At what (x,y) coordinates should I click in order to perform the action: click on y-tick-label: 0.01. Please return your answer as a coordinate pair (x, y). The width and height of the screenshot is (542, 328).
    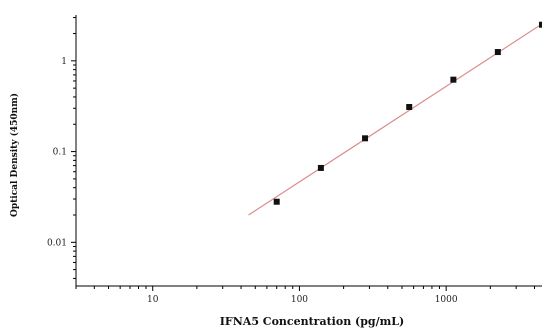
    Looking at the image, I should click on (57, 243).